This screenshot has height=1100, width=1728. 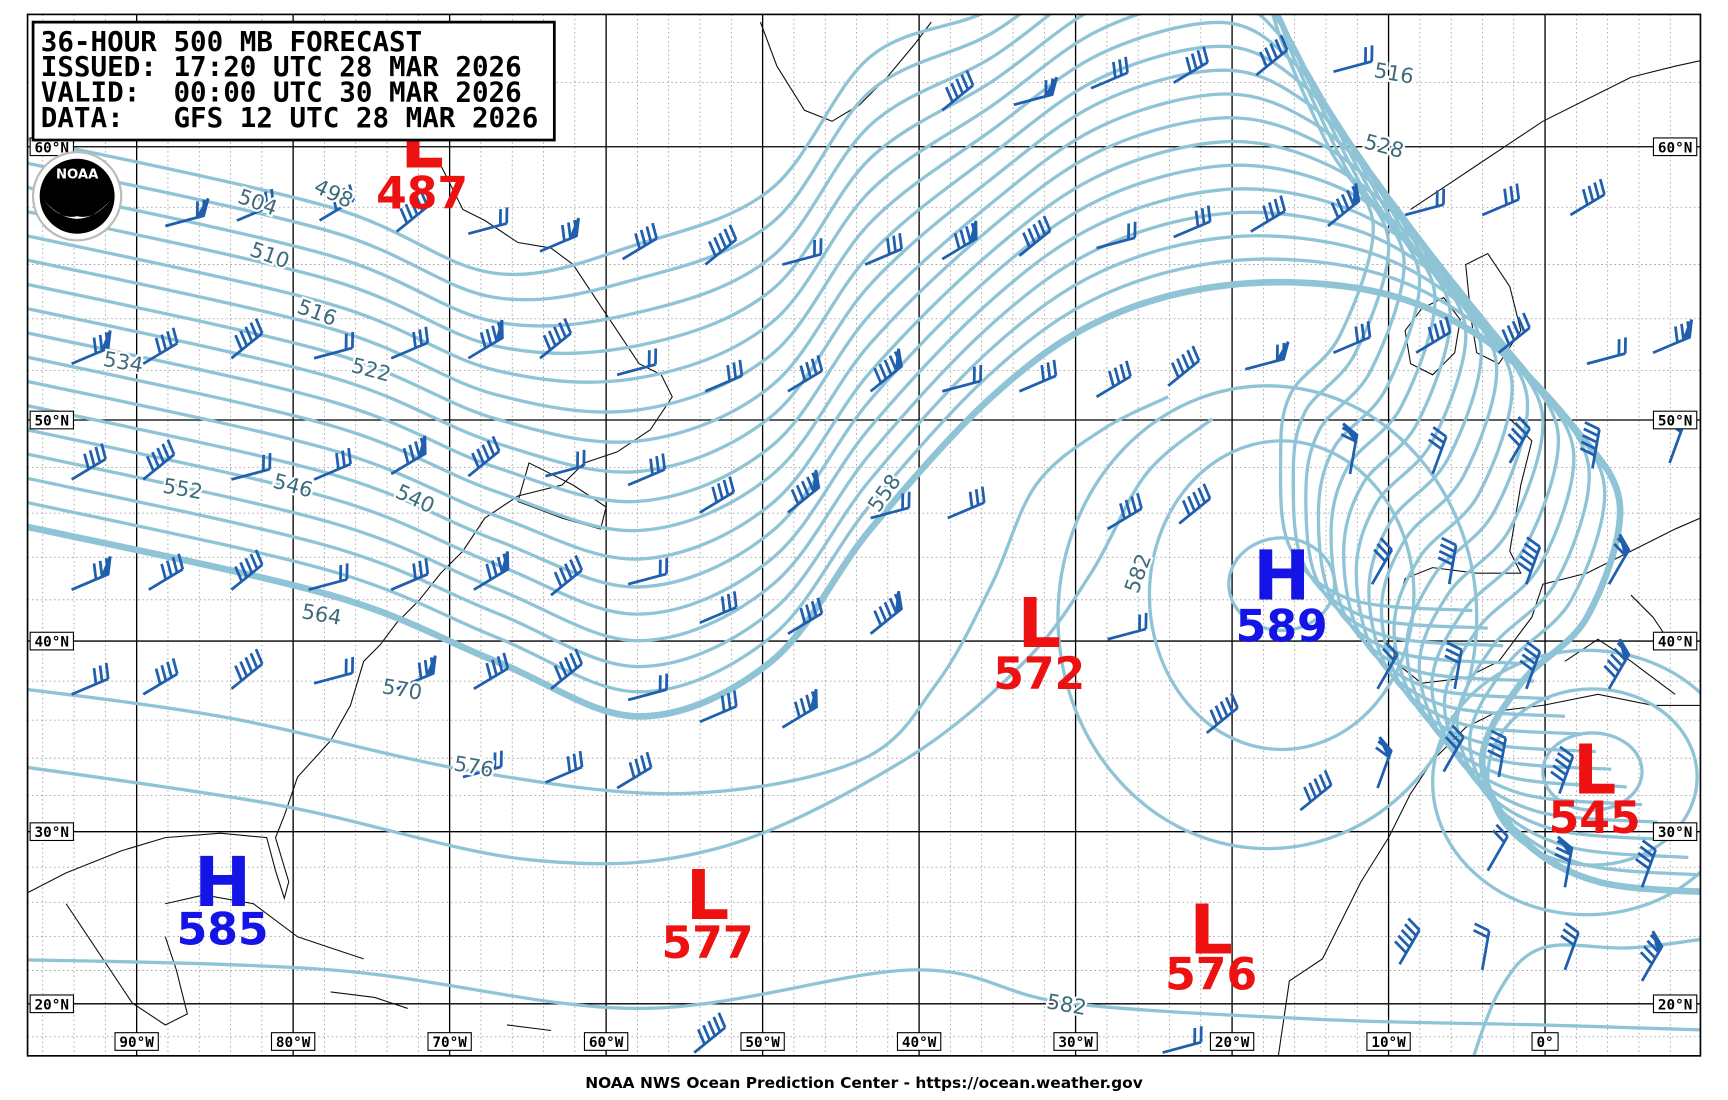 What do you see at coordinates (136, 1041) in the screenshot?
I see `lon-label-group: 90°W` at bounding box center [136, 1041].